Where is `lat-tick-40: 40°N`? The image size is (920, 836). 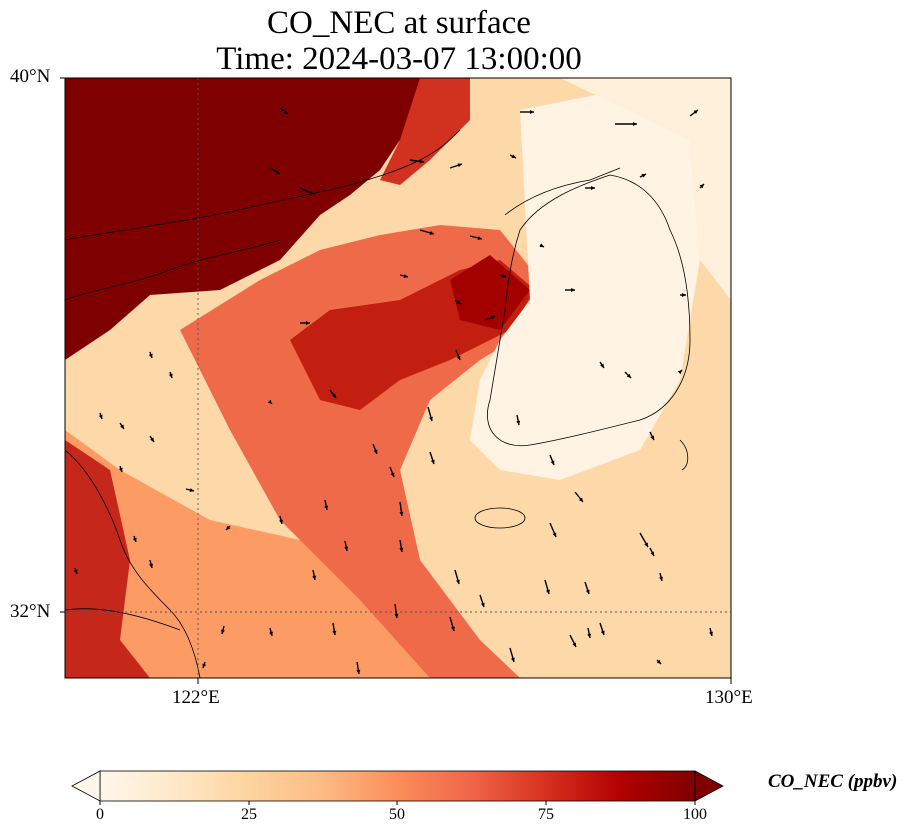
lat-tick-40: 40°N is located at coordinates (30, 76).